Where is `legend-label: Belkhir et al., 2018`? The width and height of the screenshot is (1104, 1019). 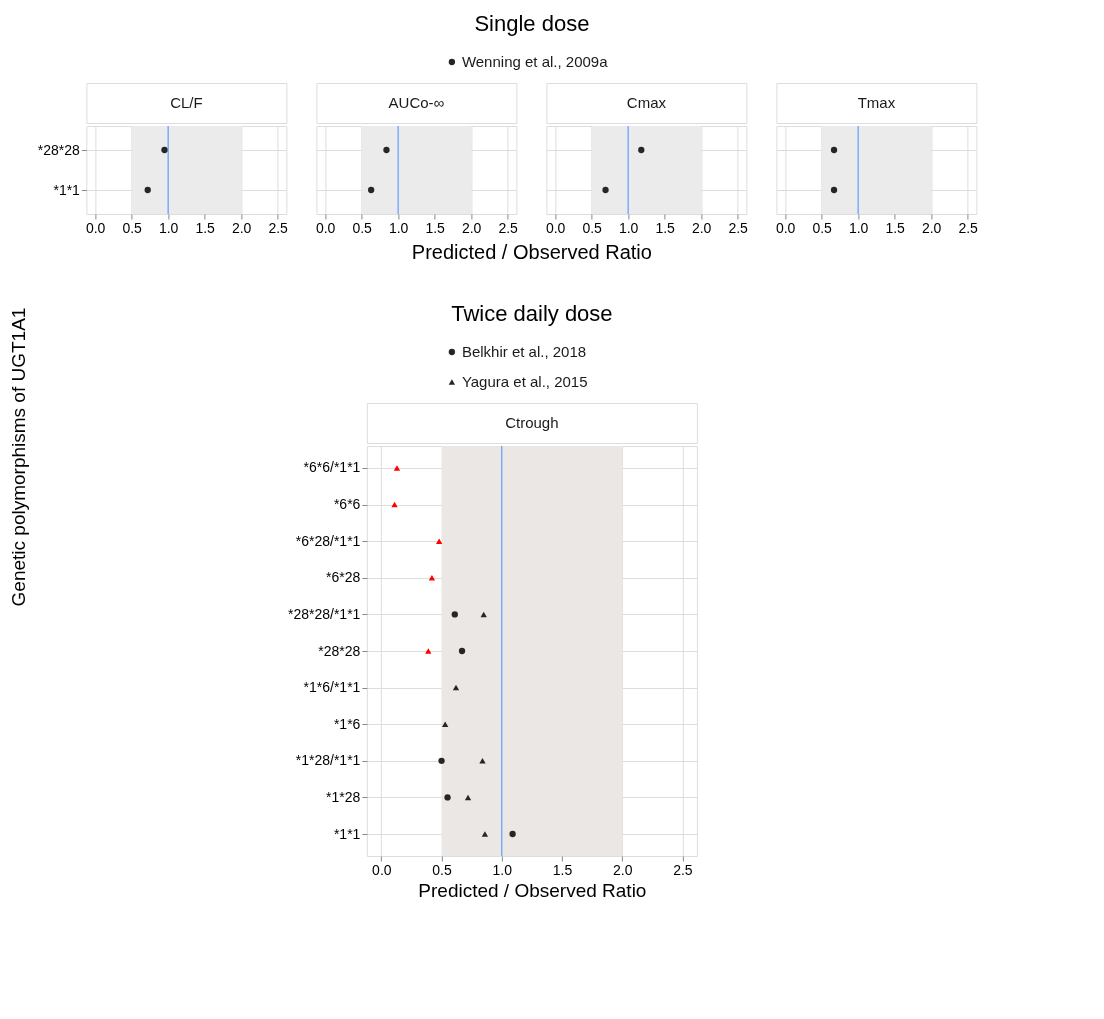
legend-label: Belkhir et al., 2018 is located at coordinates (524, 351).